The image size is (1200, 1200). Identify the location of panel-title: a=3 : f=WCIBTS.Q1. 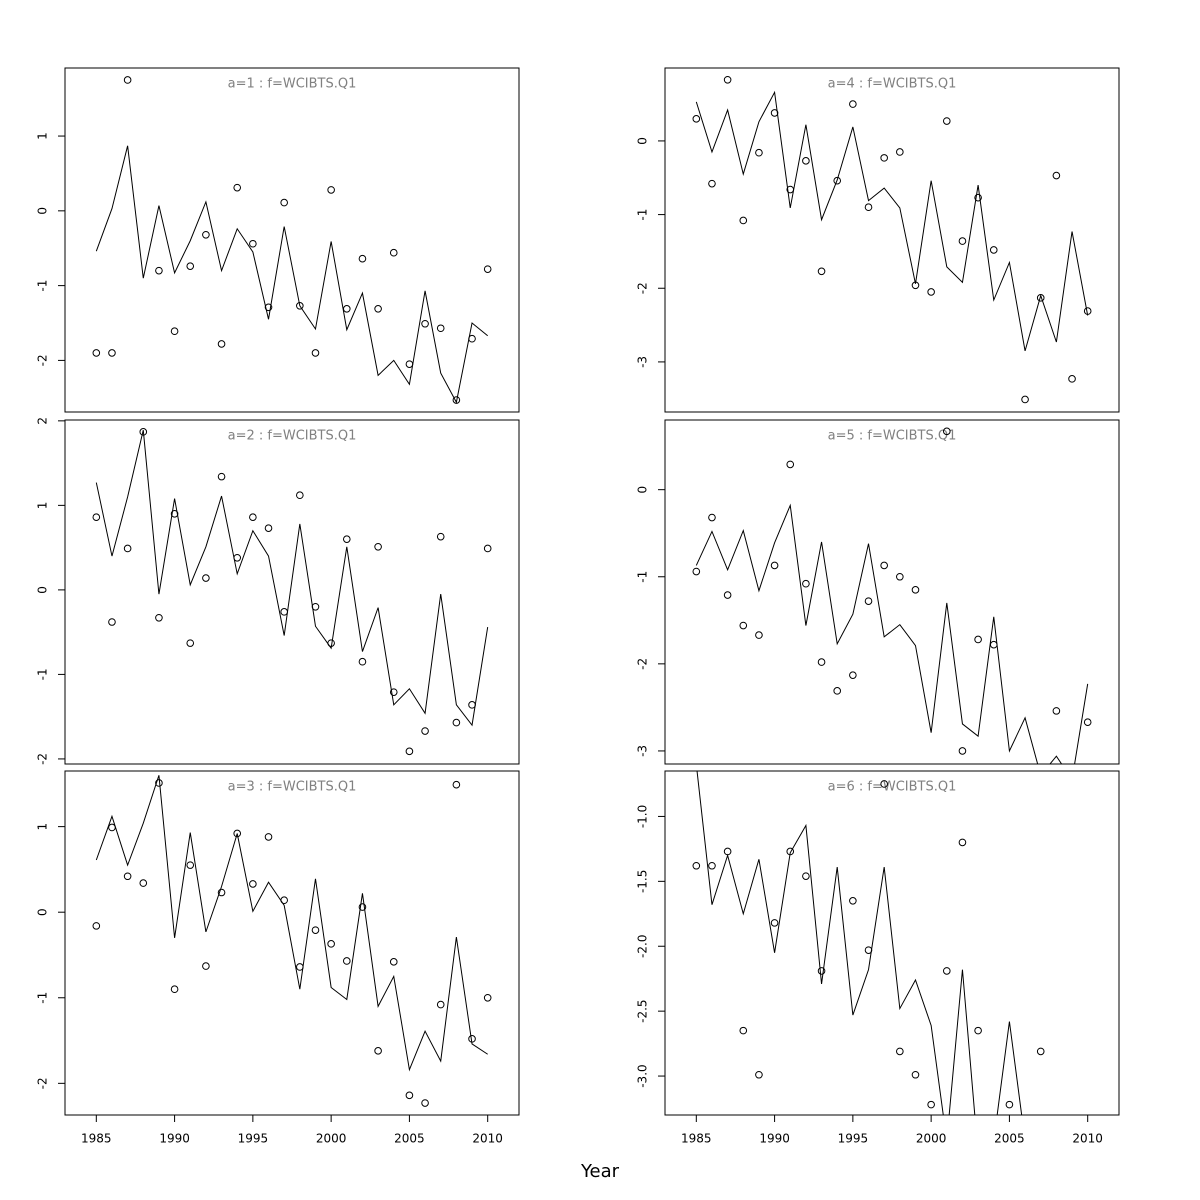
(292, 787).